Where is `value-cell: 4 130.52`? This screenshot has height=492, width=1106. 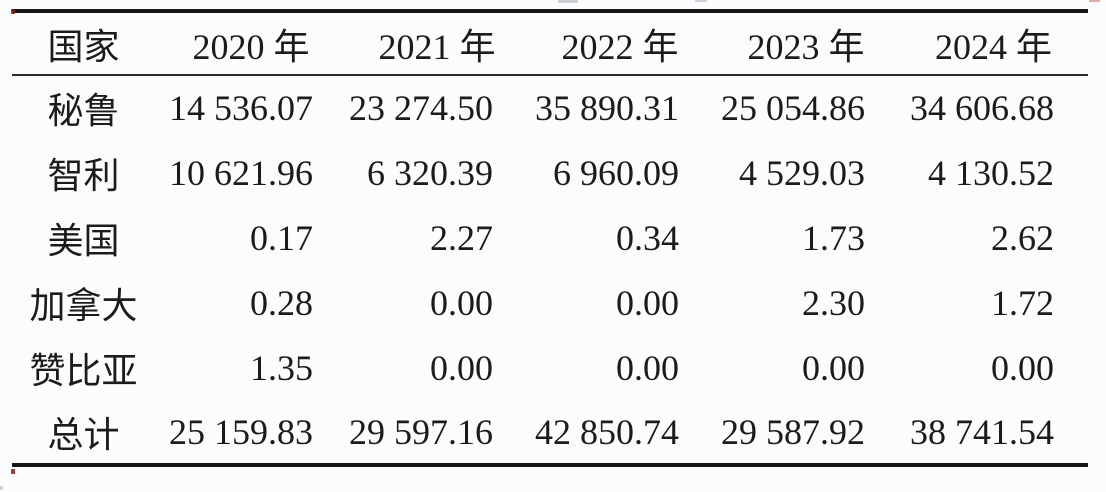
value-cell: 4 130.52 is located at coordinates (991, 172).